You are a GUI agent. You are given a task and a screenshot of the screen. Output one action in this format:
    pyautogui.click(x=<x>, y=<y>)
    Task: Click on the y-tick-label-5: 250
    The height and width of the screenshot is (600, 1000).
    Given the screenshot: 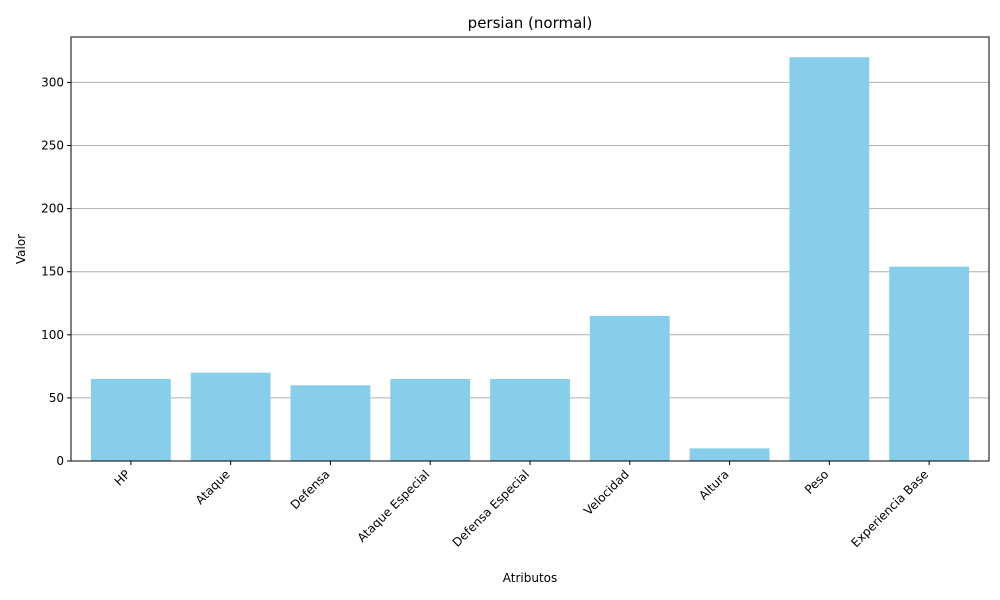 What is the action you would take?
    pyautogui.click(x=52, y=146)
    